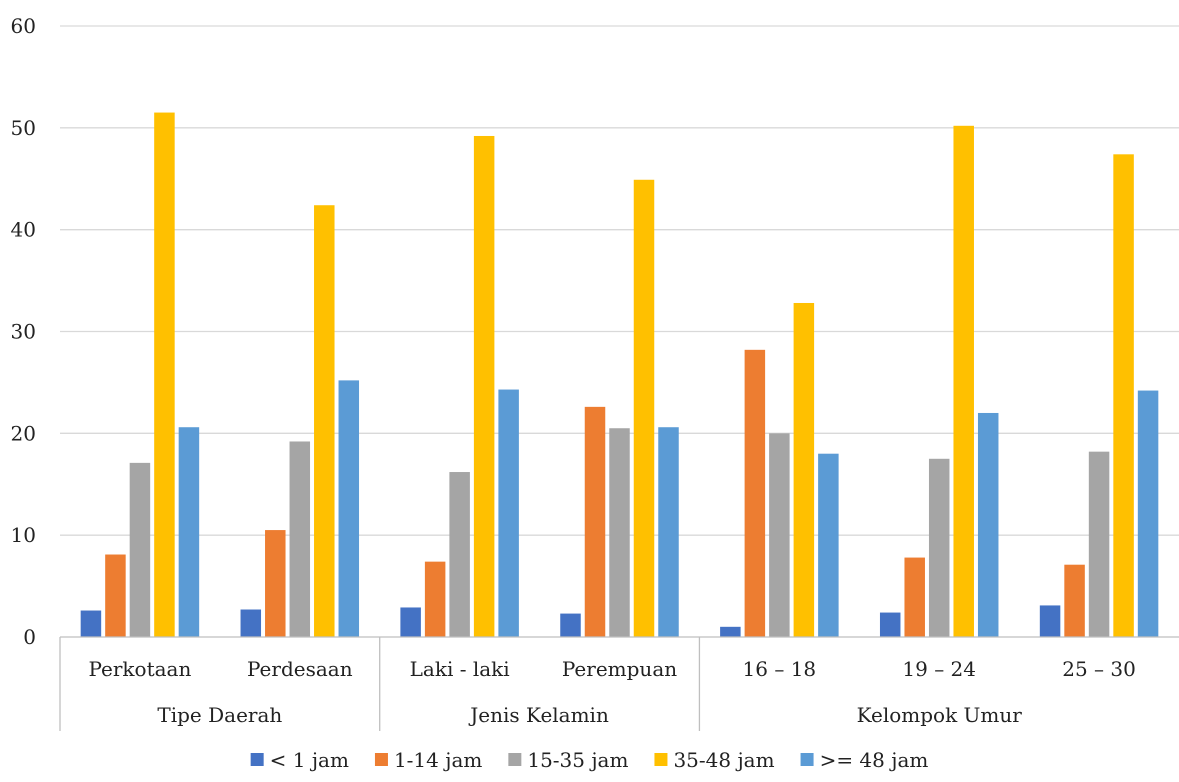  I want to click on y-tick-label-20: 20, so click(23, 433).